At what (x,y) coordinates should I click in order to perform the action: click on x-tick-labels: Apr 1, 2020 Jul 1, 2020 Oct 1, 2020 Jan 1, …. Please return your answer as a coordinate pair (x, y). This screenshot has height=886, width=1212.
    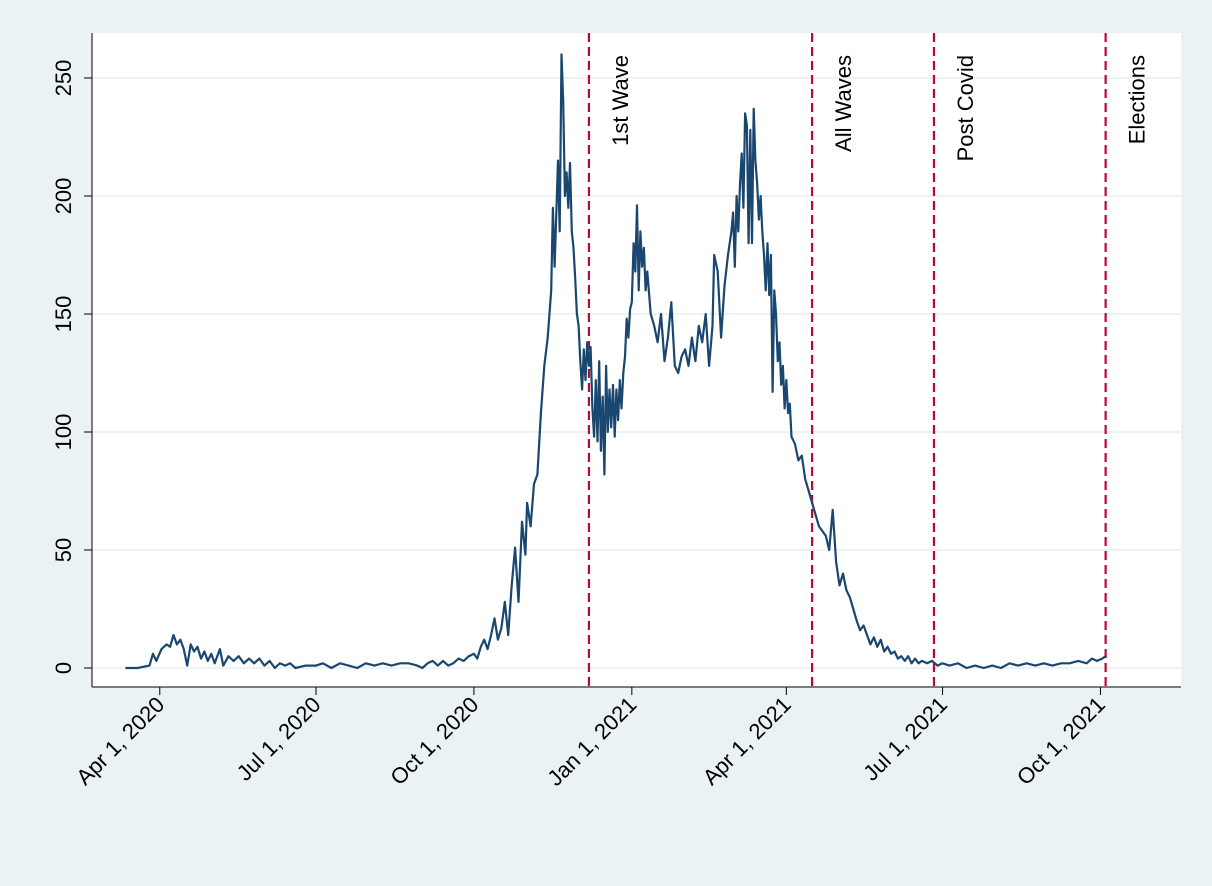
    Looking at the image, I should click on (590, 741).